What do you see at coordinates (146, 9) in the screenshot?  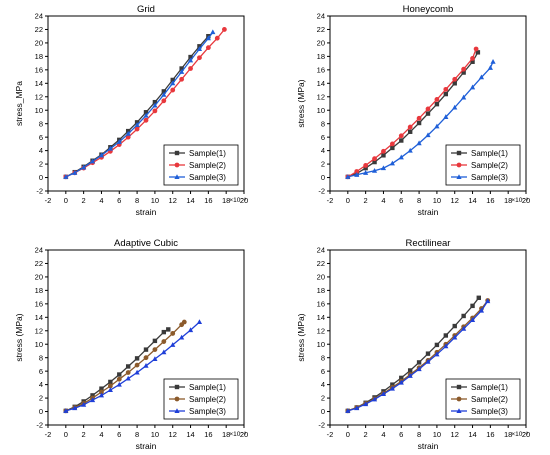 I see `chart-title: Grid` at bounding box center [146, 9].